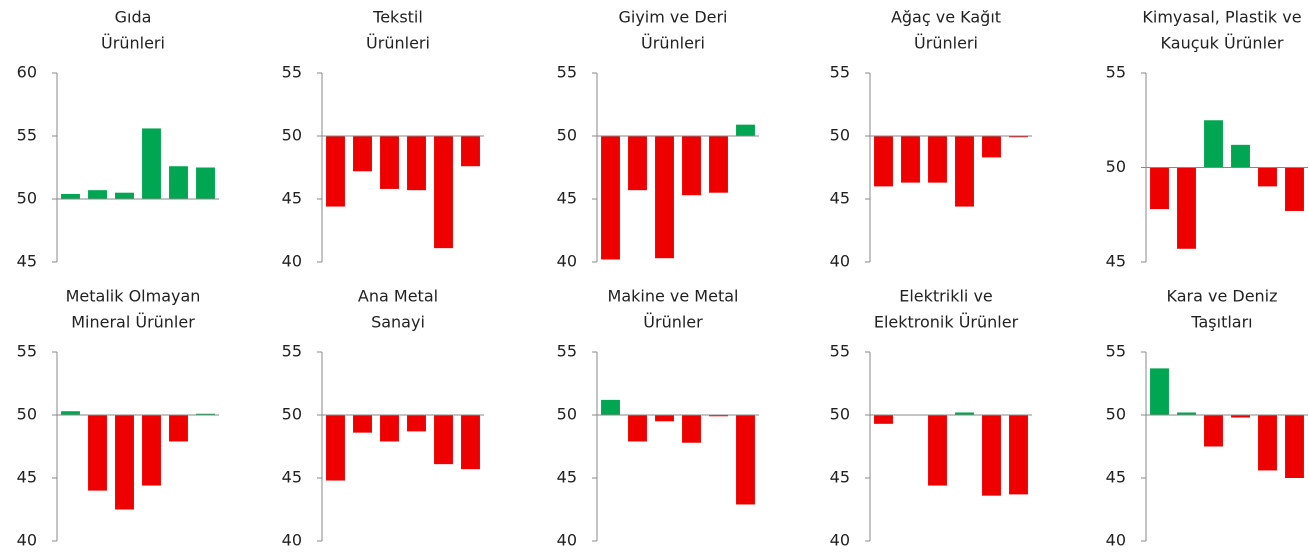 The image size is (1309, 552). I want to click on chart-title: Gıda, so click(133, 17).